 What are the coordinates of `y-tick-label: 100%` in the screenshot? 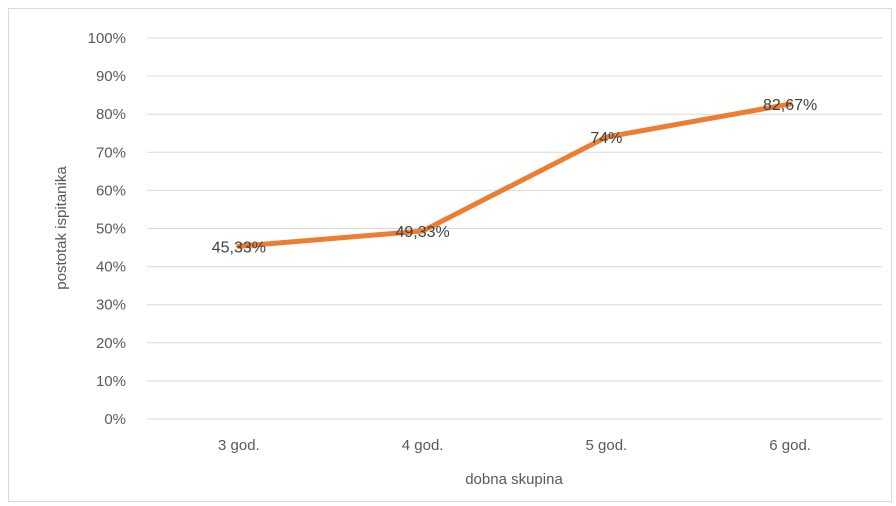 It's located at (107, 38).